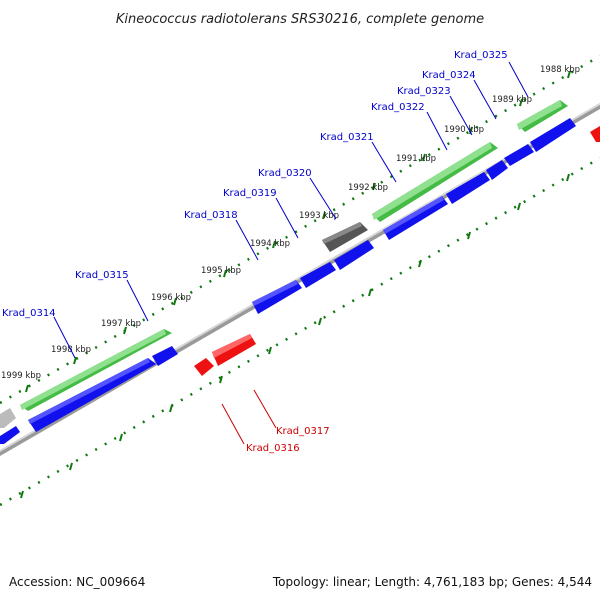  What do you see at coordinates (398, 107) in the screenshot?
I see `gene-label: Krad_0322` at bounding box center [398, 107].